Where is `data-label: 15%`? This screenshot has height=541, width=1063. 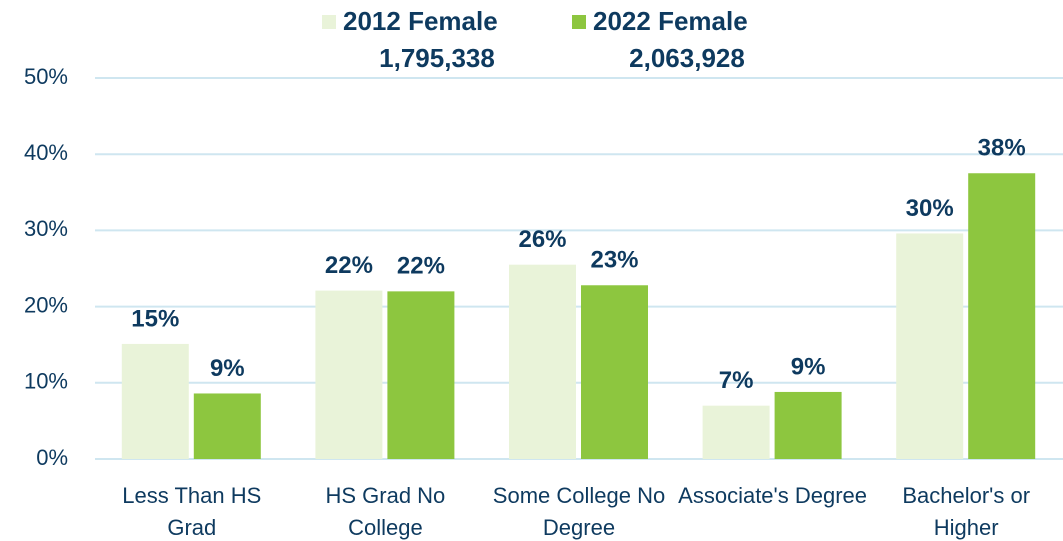 data-label: 15% is located at coordinates (155, 318).